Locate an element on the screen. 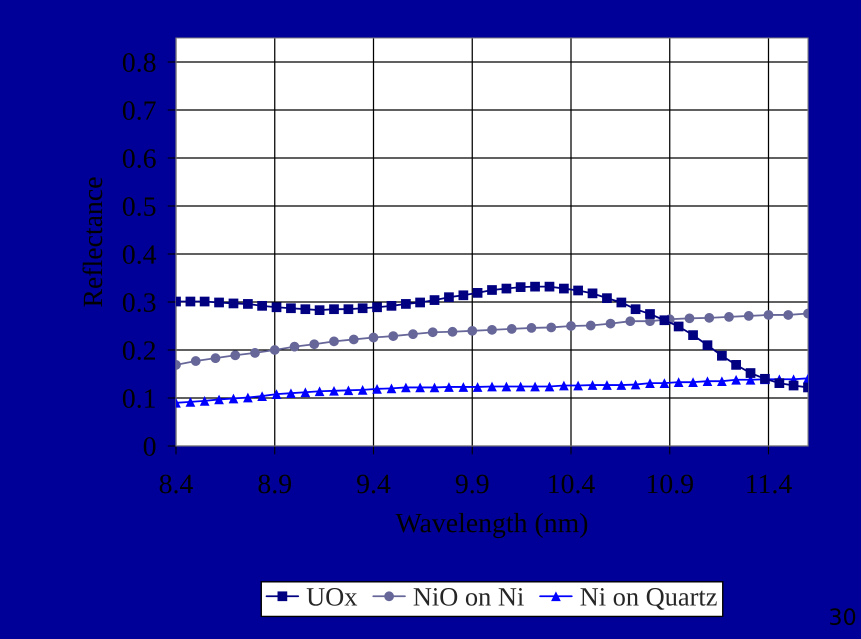 Image resolution: width=861 pixels, height=639 pixels. x-tick-label: 8.4 is located at coordinates (176, 484).